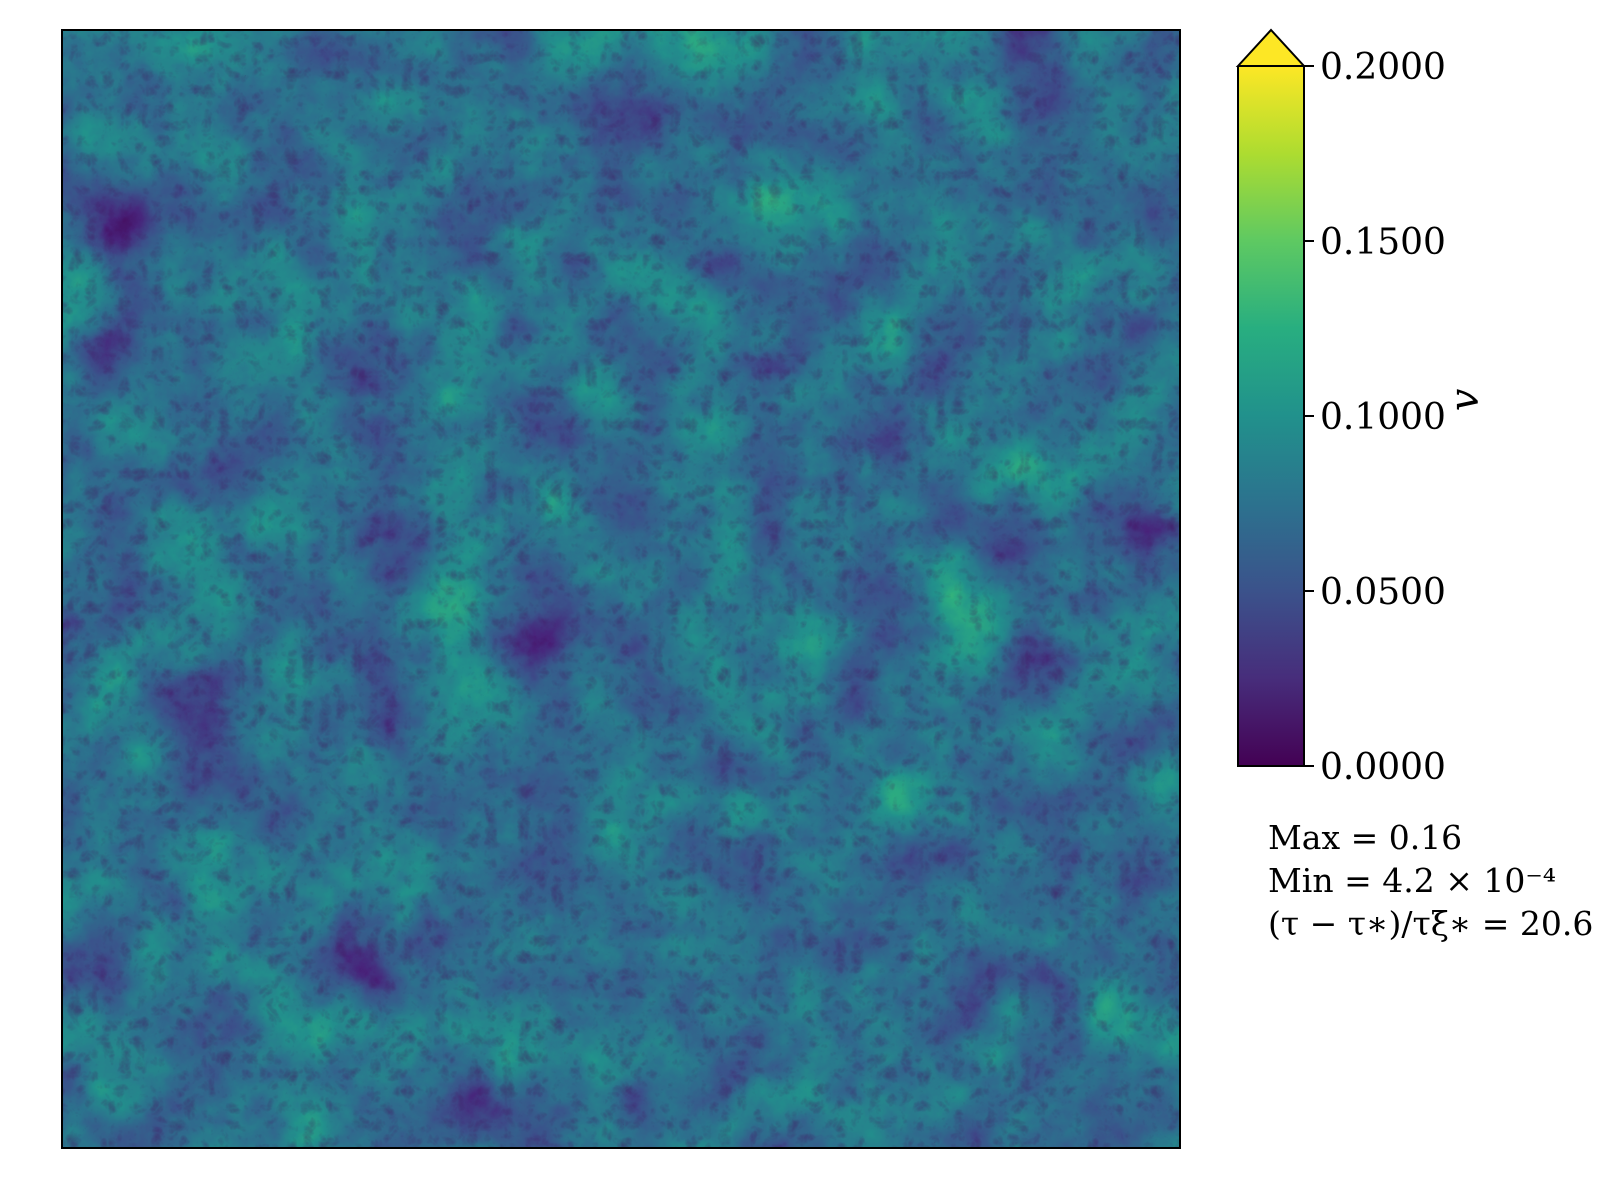 Image resolution: width=1600 pixels, height=1200 pixels. I want to click on annotation-max: Max = 0.16, so click(1365, 837).